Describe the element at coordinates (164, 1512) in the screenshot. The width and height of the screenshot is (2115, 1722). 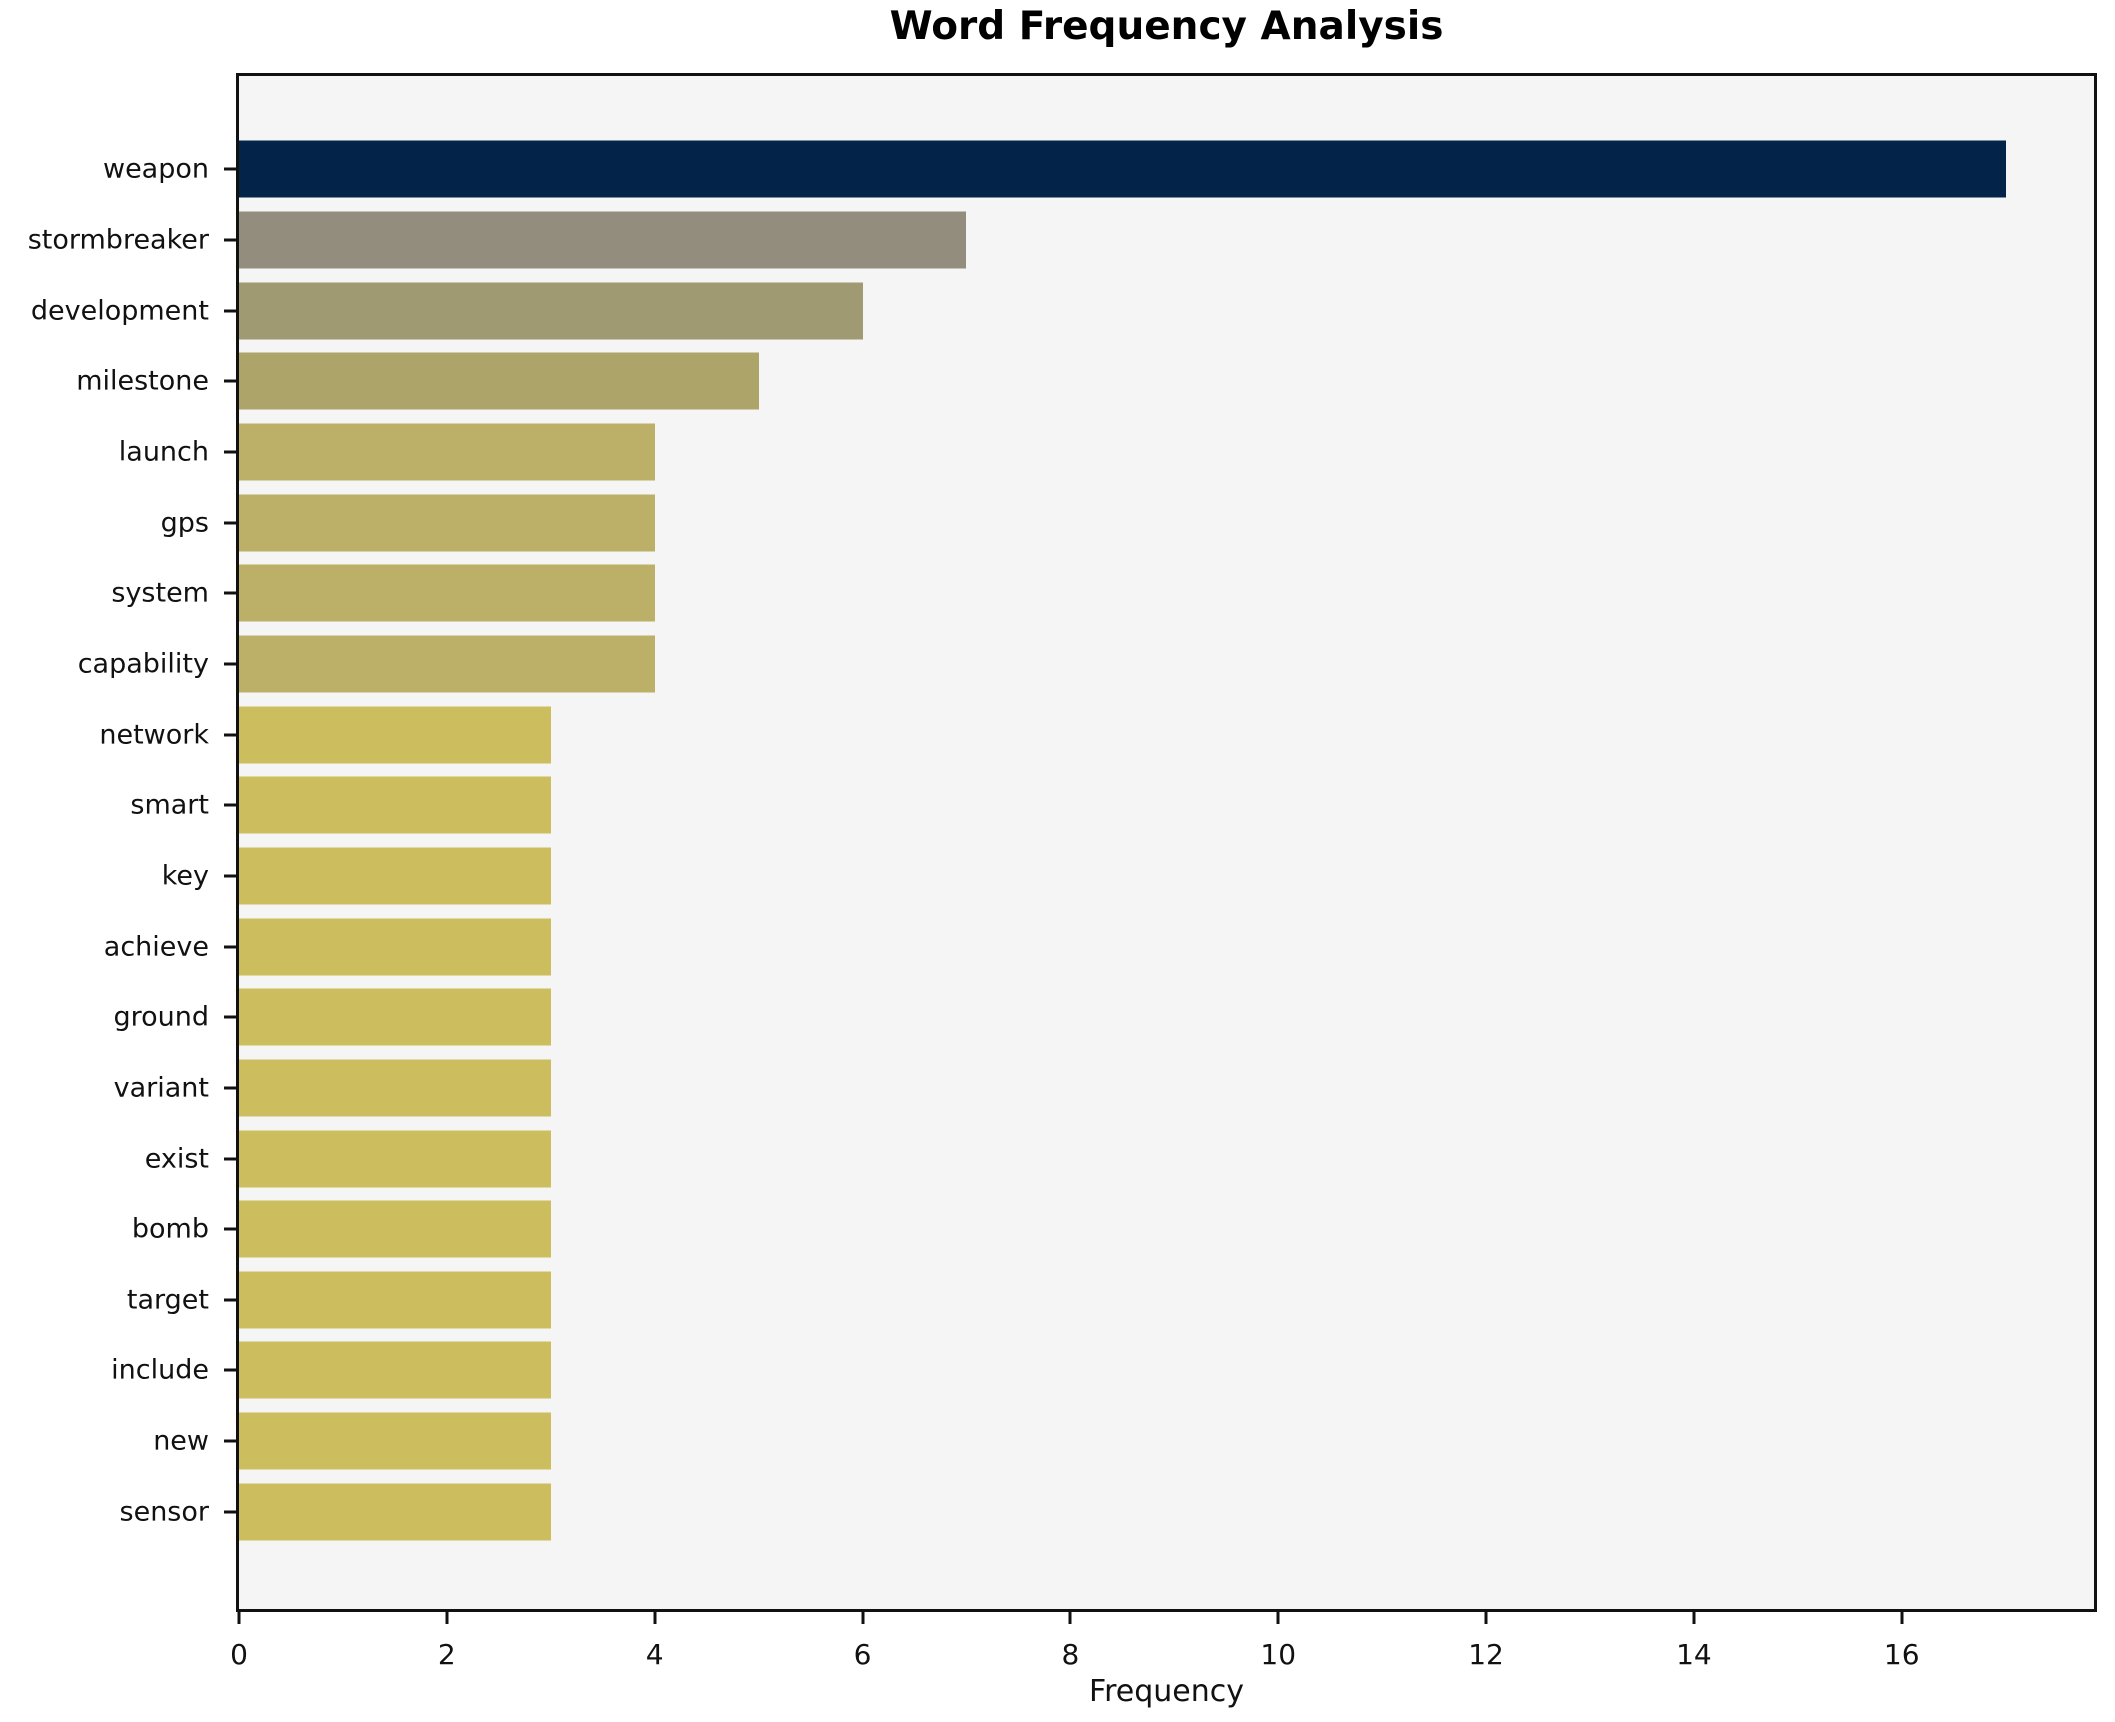
I see `y-axis-label: sensor` at that location.